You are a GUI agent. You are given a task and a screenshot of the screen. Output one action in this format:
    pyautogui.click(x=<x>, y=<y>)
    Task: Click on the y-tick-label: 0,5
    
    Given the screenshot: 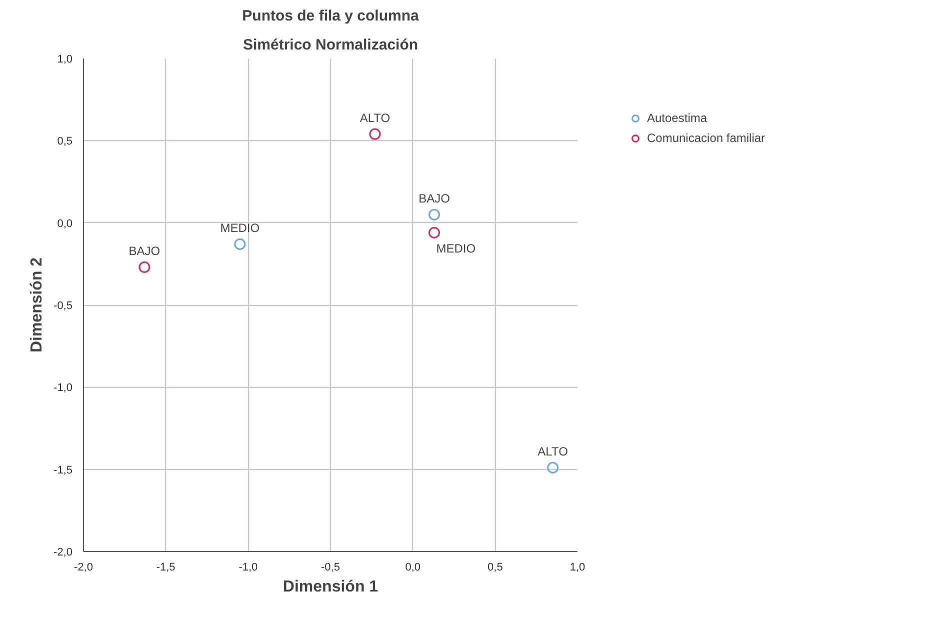 What is the action you would take?
    pyautogui.click(x=65, y=142)
    